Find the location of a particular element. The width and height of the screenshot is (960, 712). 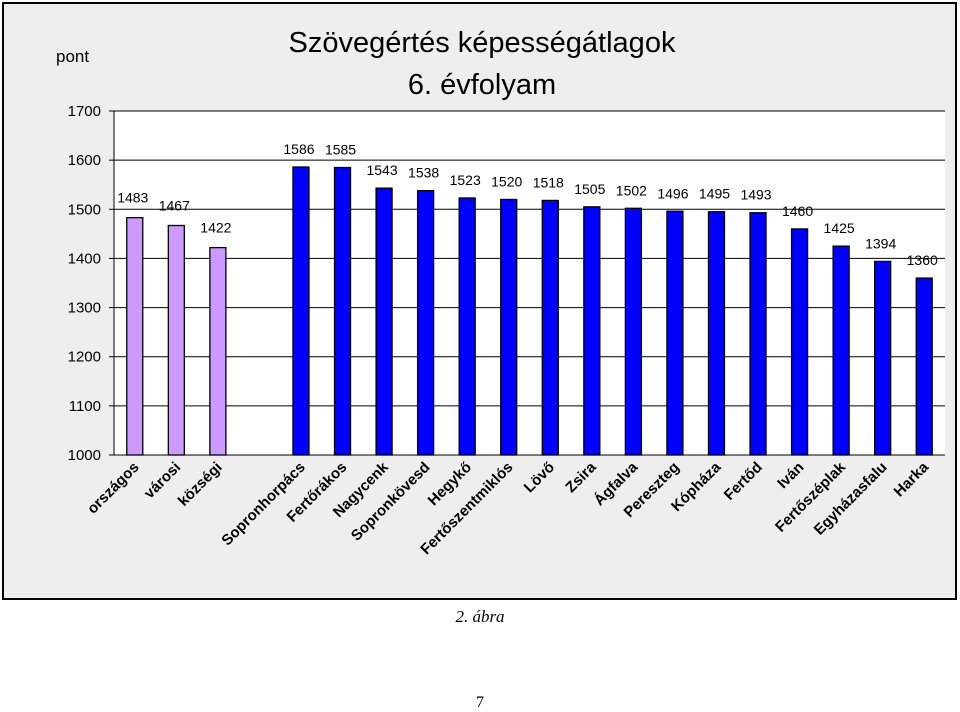

bar-value-label-8: 1523 is located at coordinates (465, 180).